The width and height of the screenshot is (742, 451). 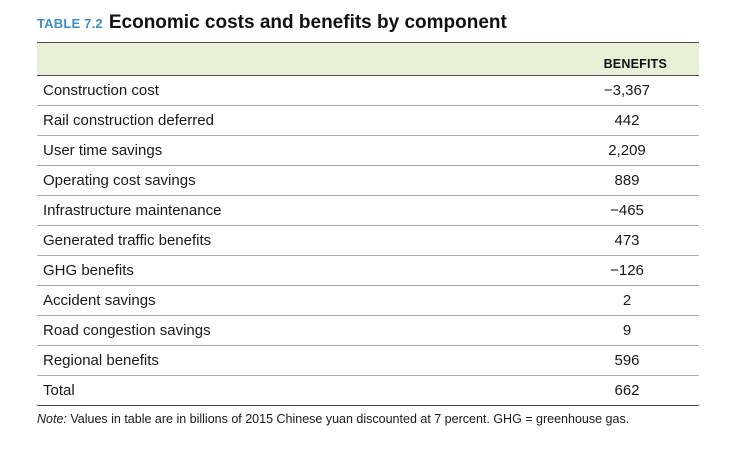 What do you see at coordinates (99, 300) in the screenshot?
I see `row-label: Accident savings` at bounding box center [99, 300].